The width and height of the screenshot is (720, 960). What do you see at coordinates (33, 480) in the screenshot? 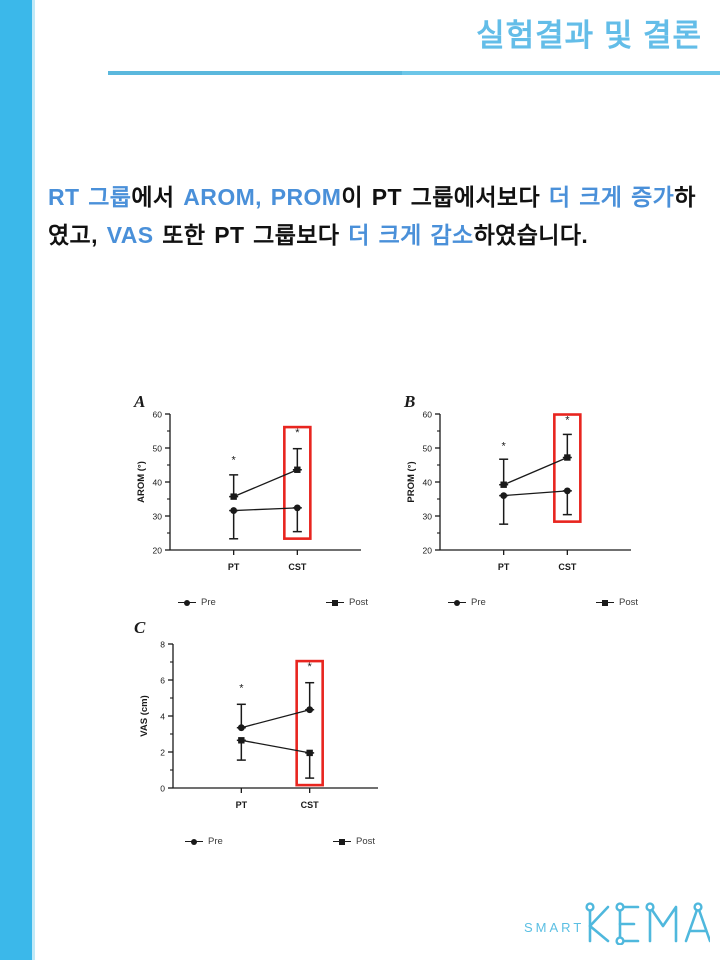
I see `left-accent-strip-edge` at bounding box center [33, 480].